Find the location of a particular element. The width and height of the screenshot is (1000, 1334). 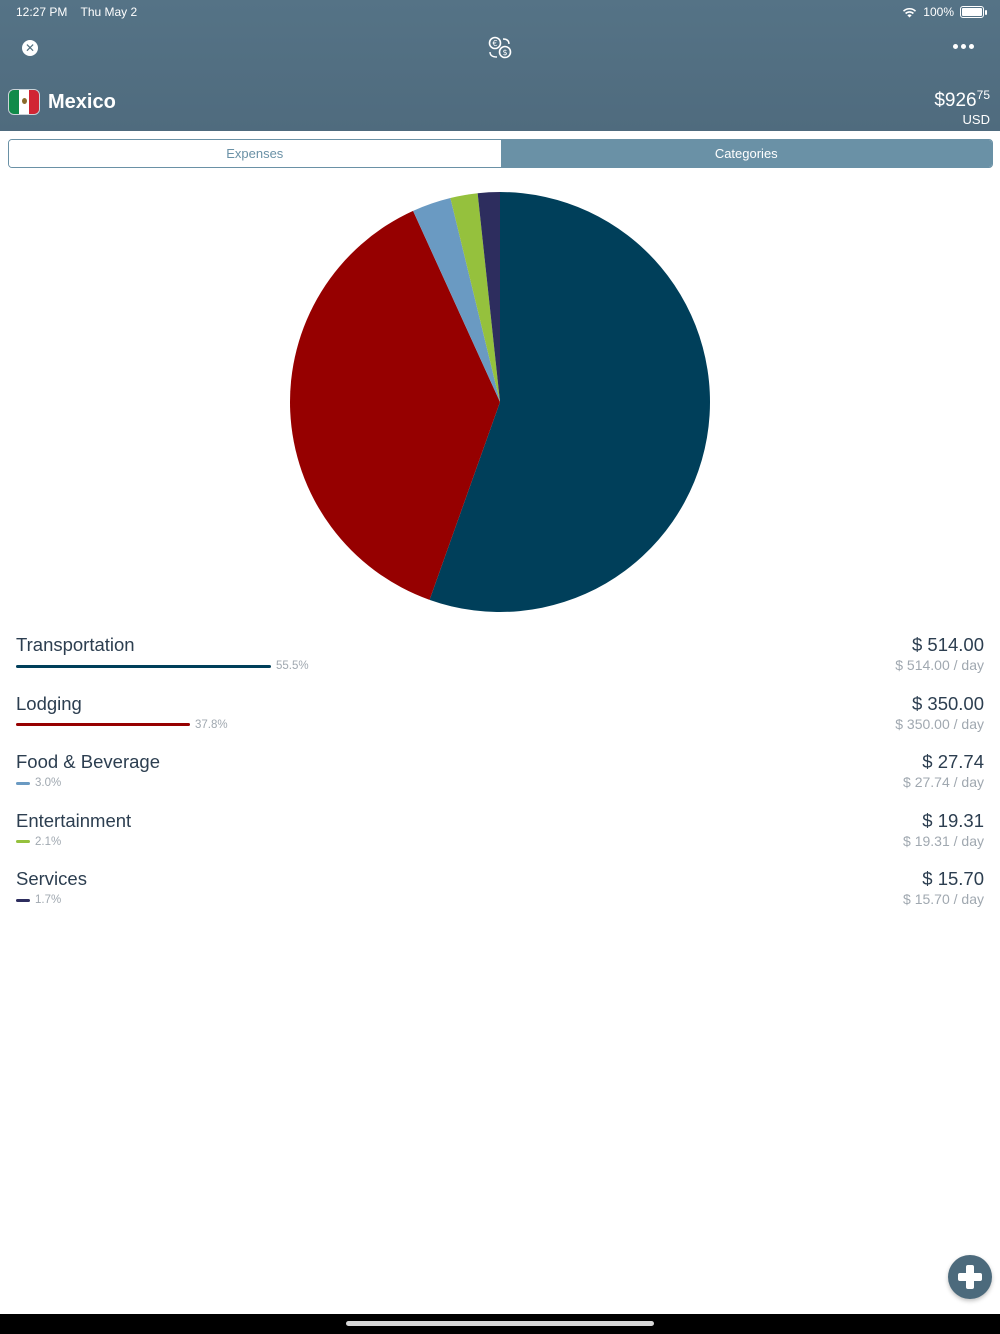

pie-slice-food-beverage is located at coordinates (456, 299).